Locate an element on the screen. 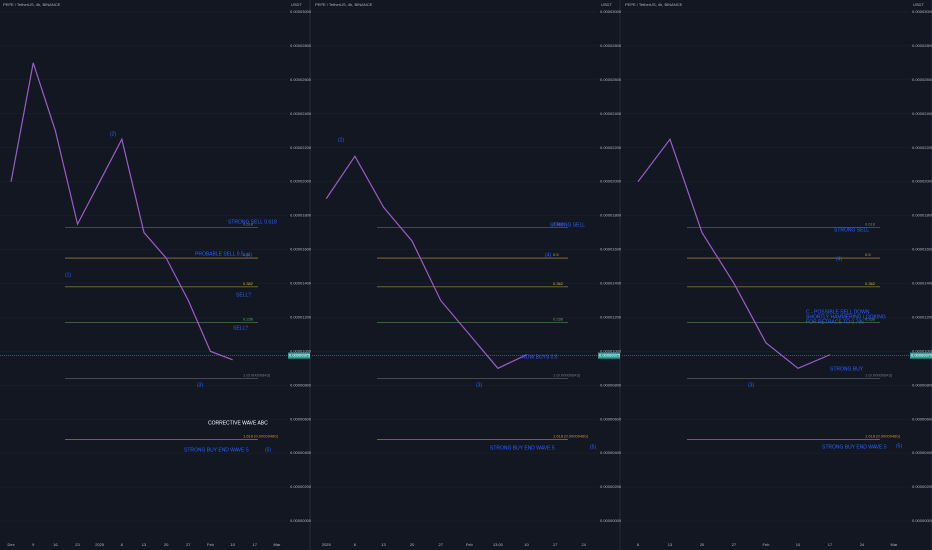 This screenshot has width=932, height=550. annotation: SHORTLY HAMMERING LOOKING is located at coordinates (846, 317).